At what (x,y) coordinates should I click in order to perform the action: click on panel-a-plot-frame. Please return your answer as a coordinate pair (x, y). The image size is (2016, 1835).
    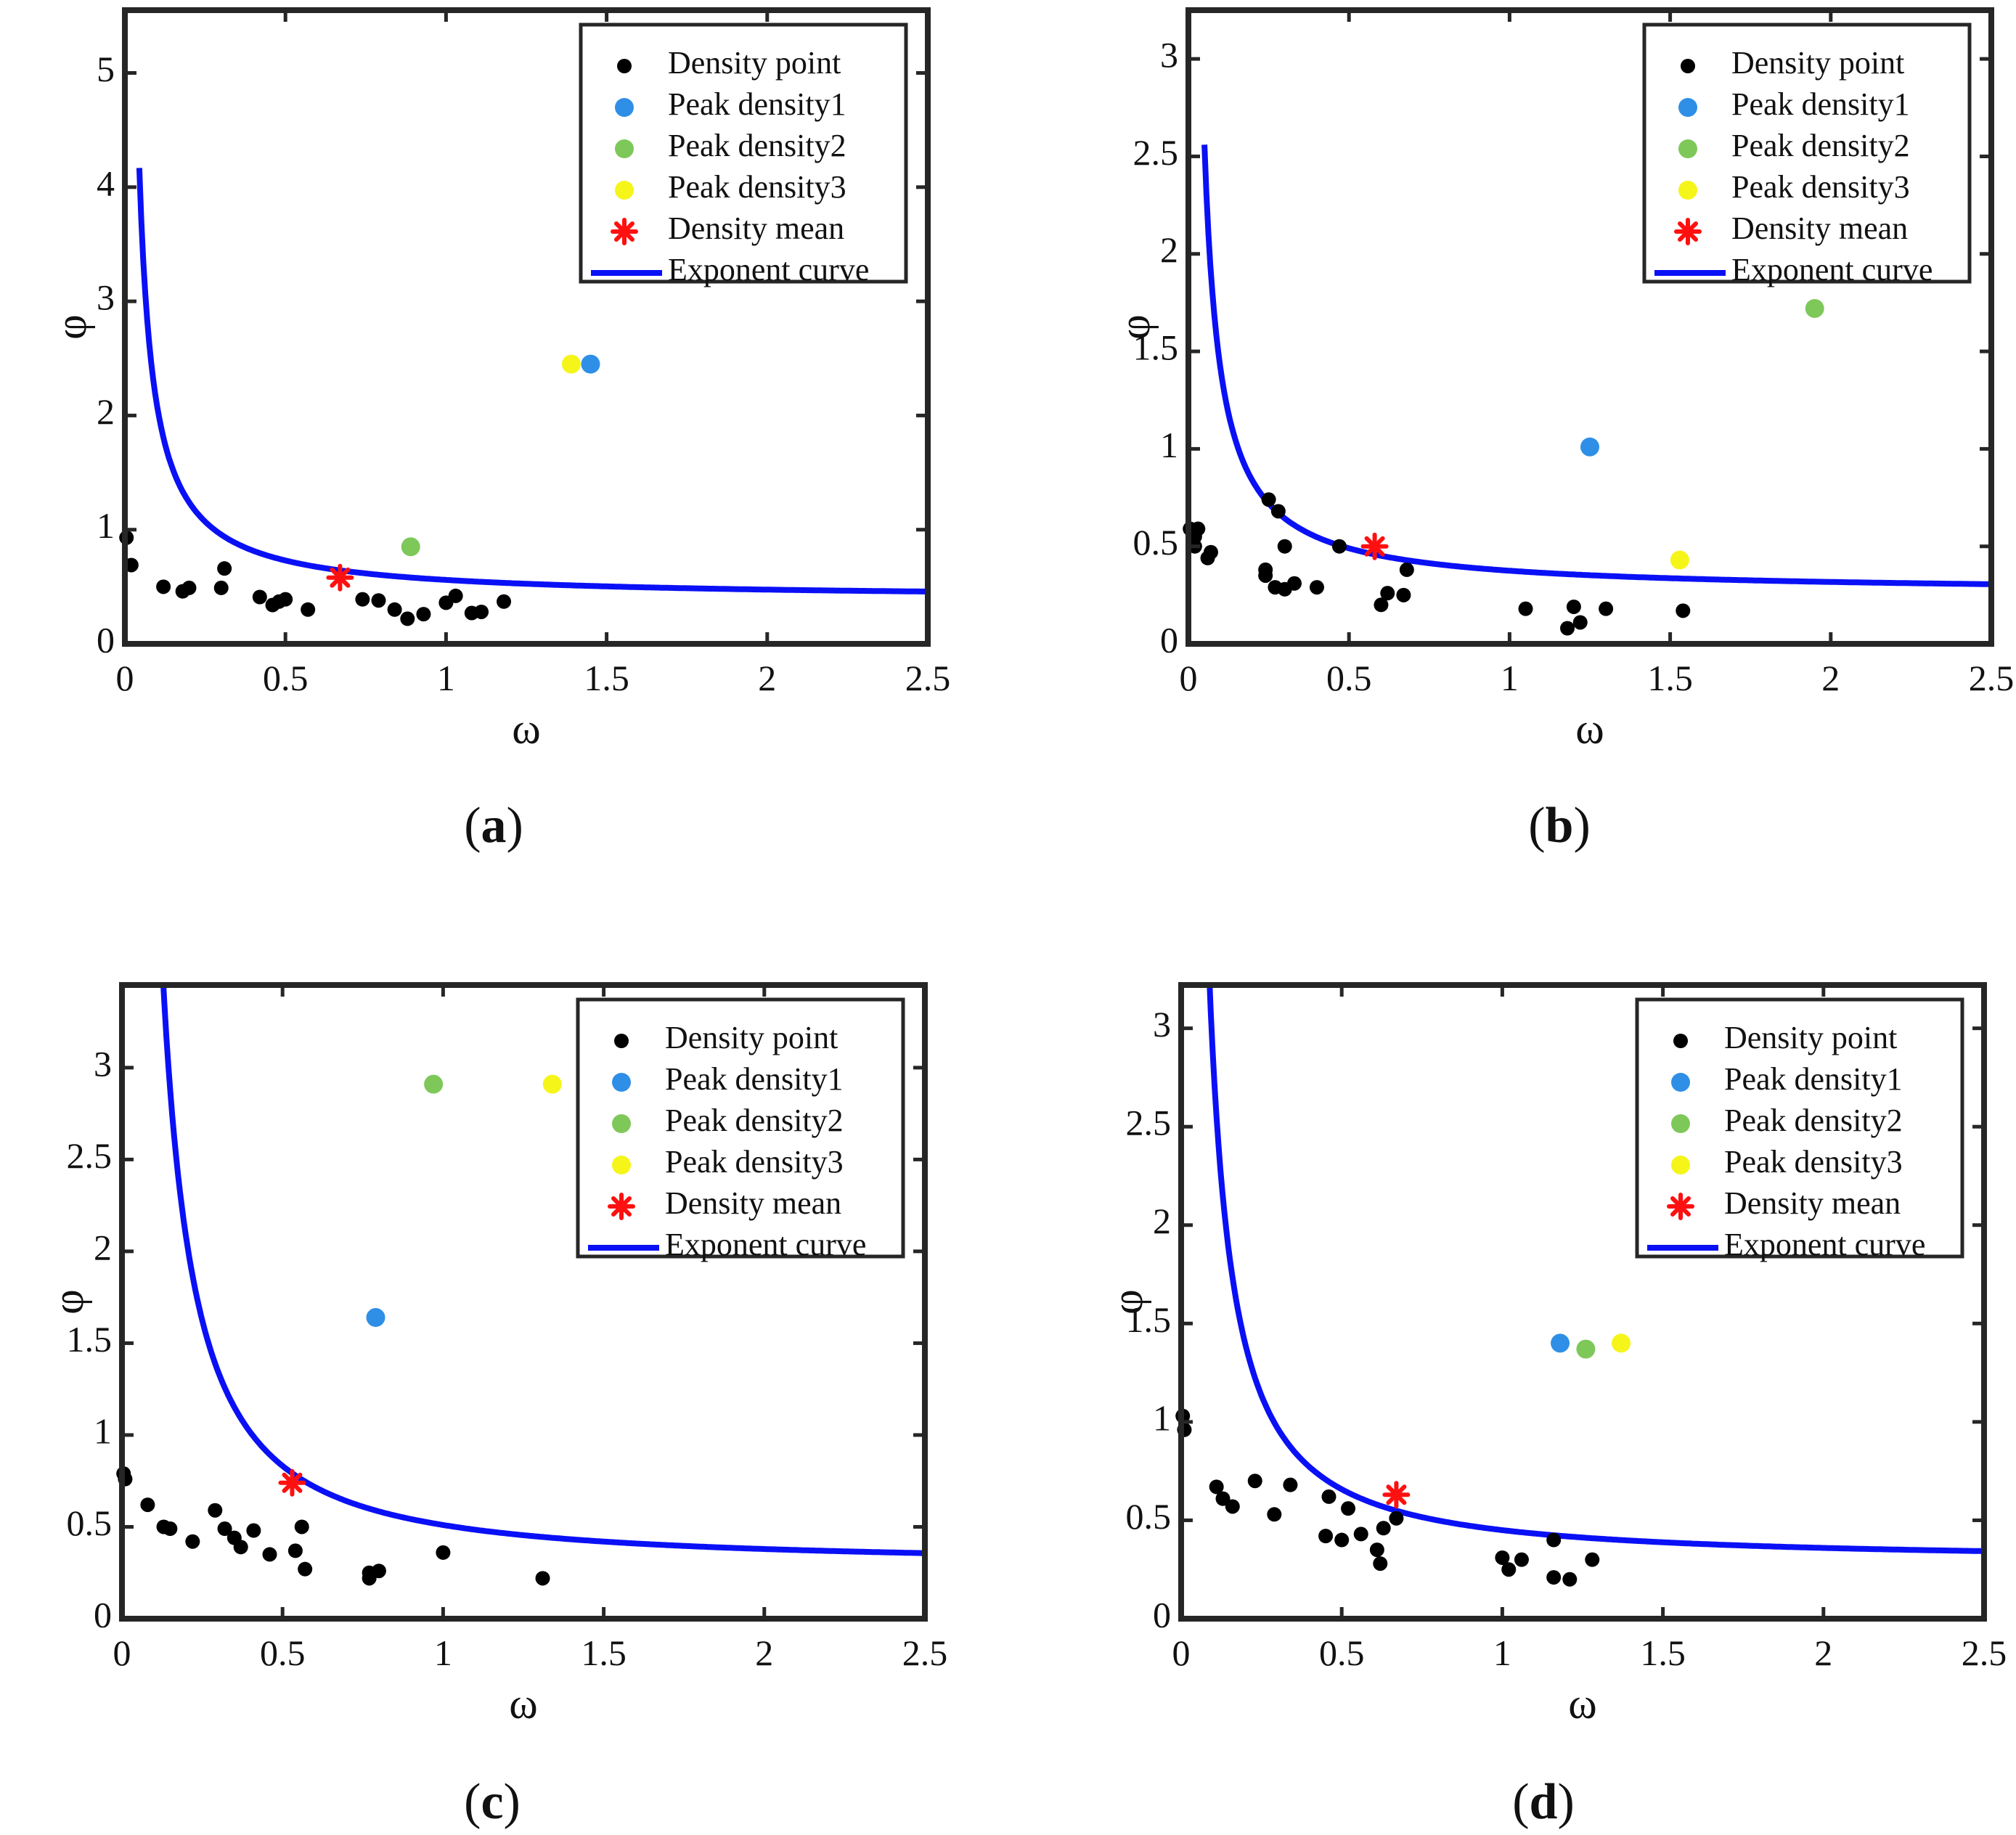
    Looking at the image, I should click on (527, 327).